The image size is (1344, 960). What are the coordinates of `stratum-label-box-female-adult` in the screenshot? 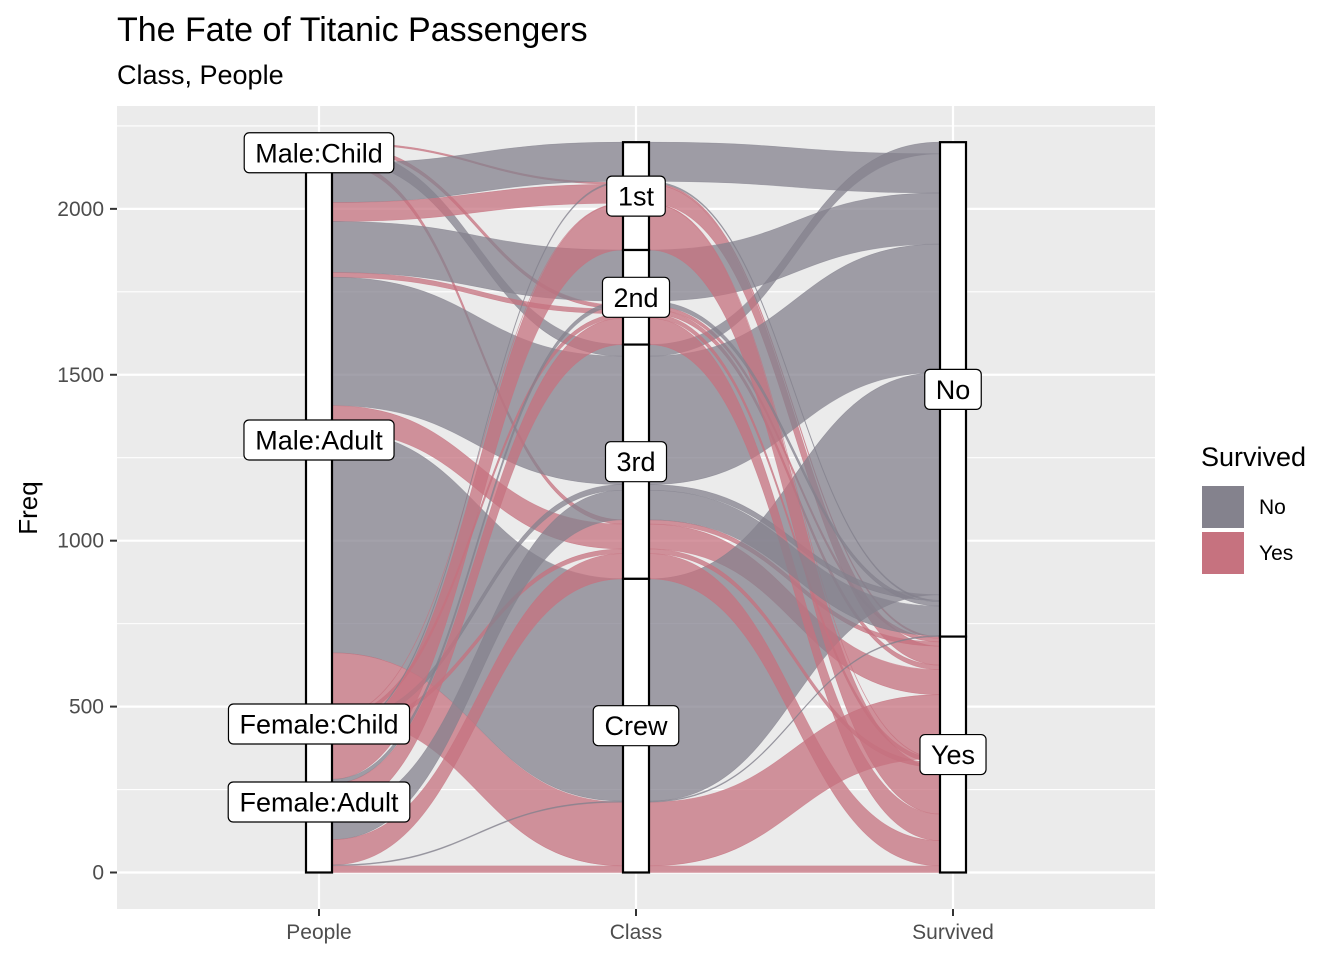 It's located at (319, 802).